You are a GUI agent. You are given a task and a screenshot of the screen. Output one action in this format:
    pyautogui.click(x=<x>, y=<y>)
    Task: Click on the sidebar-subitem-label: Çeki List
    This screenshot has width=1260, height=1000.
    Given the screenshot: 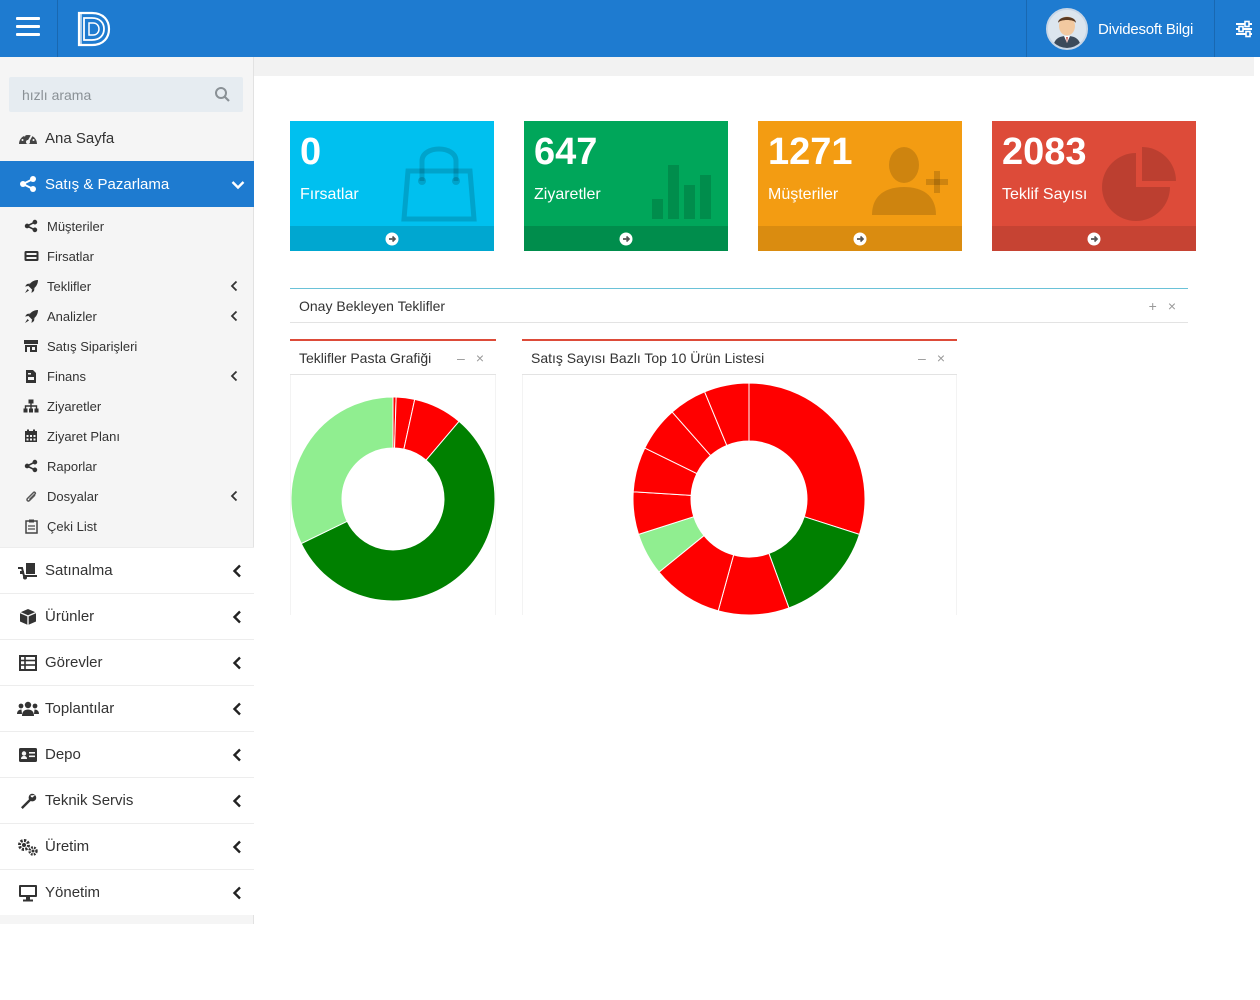 What is the action you would take?
    pyautogui.click(x=72, y=526)
    